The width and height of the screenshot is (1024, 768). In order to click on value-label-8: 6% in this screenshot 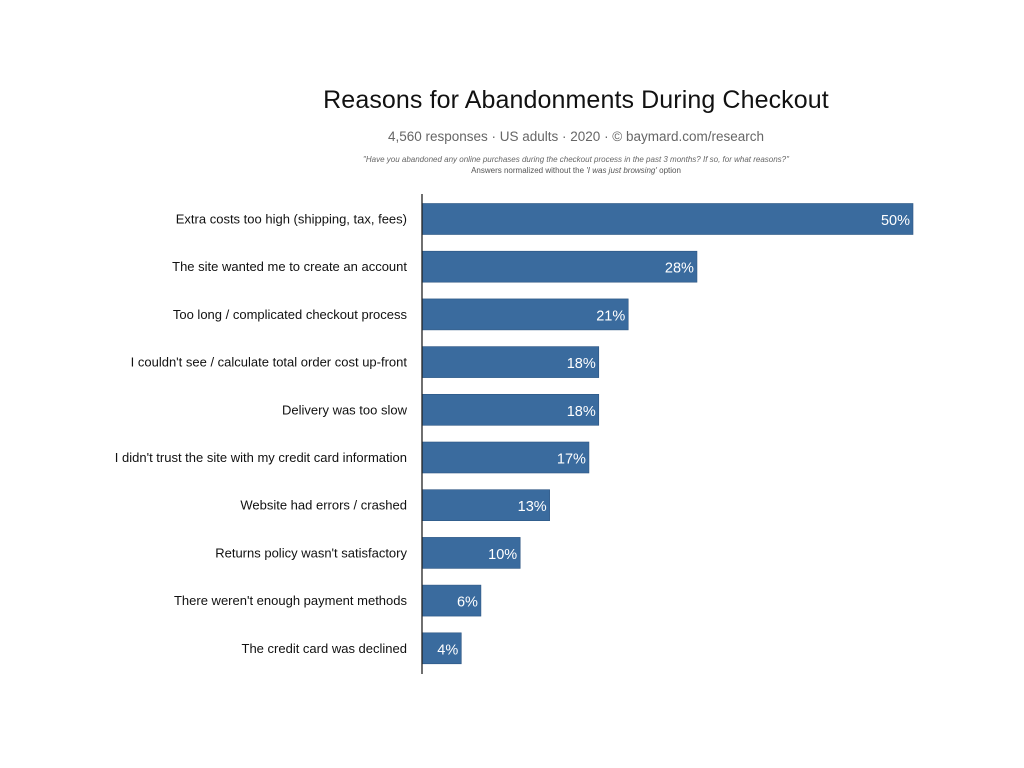, I will do `click(467, 603)`.